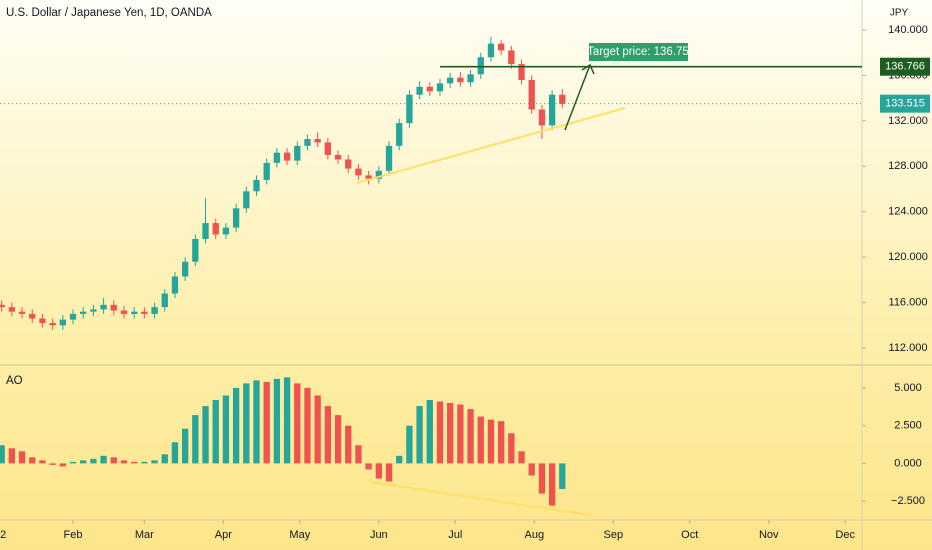 The width and height of the screenshot is (932, 550). I want to click on arrow-head, so click(588, 69).